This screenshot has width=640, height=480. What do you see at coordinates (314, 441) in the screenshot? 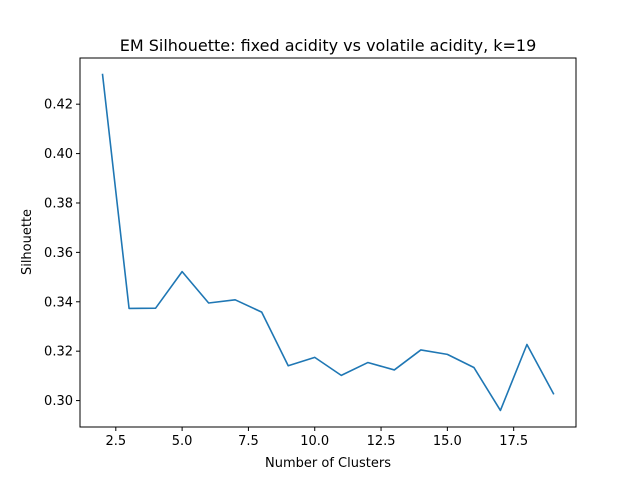
I see `x-tick-label: 10.0` at bounding box center [314, 441].